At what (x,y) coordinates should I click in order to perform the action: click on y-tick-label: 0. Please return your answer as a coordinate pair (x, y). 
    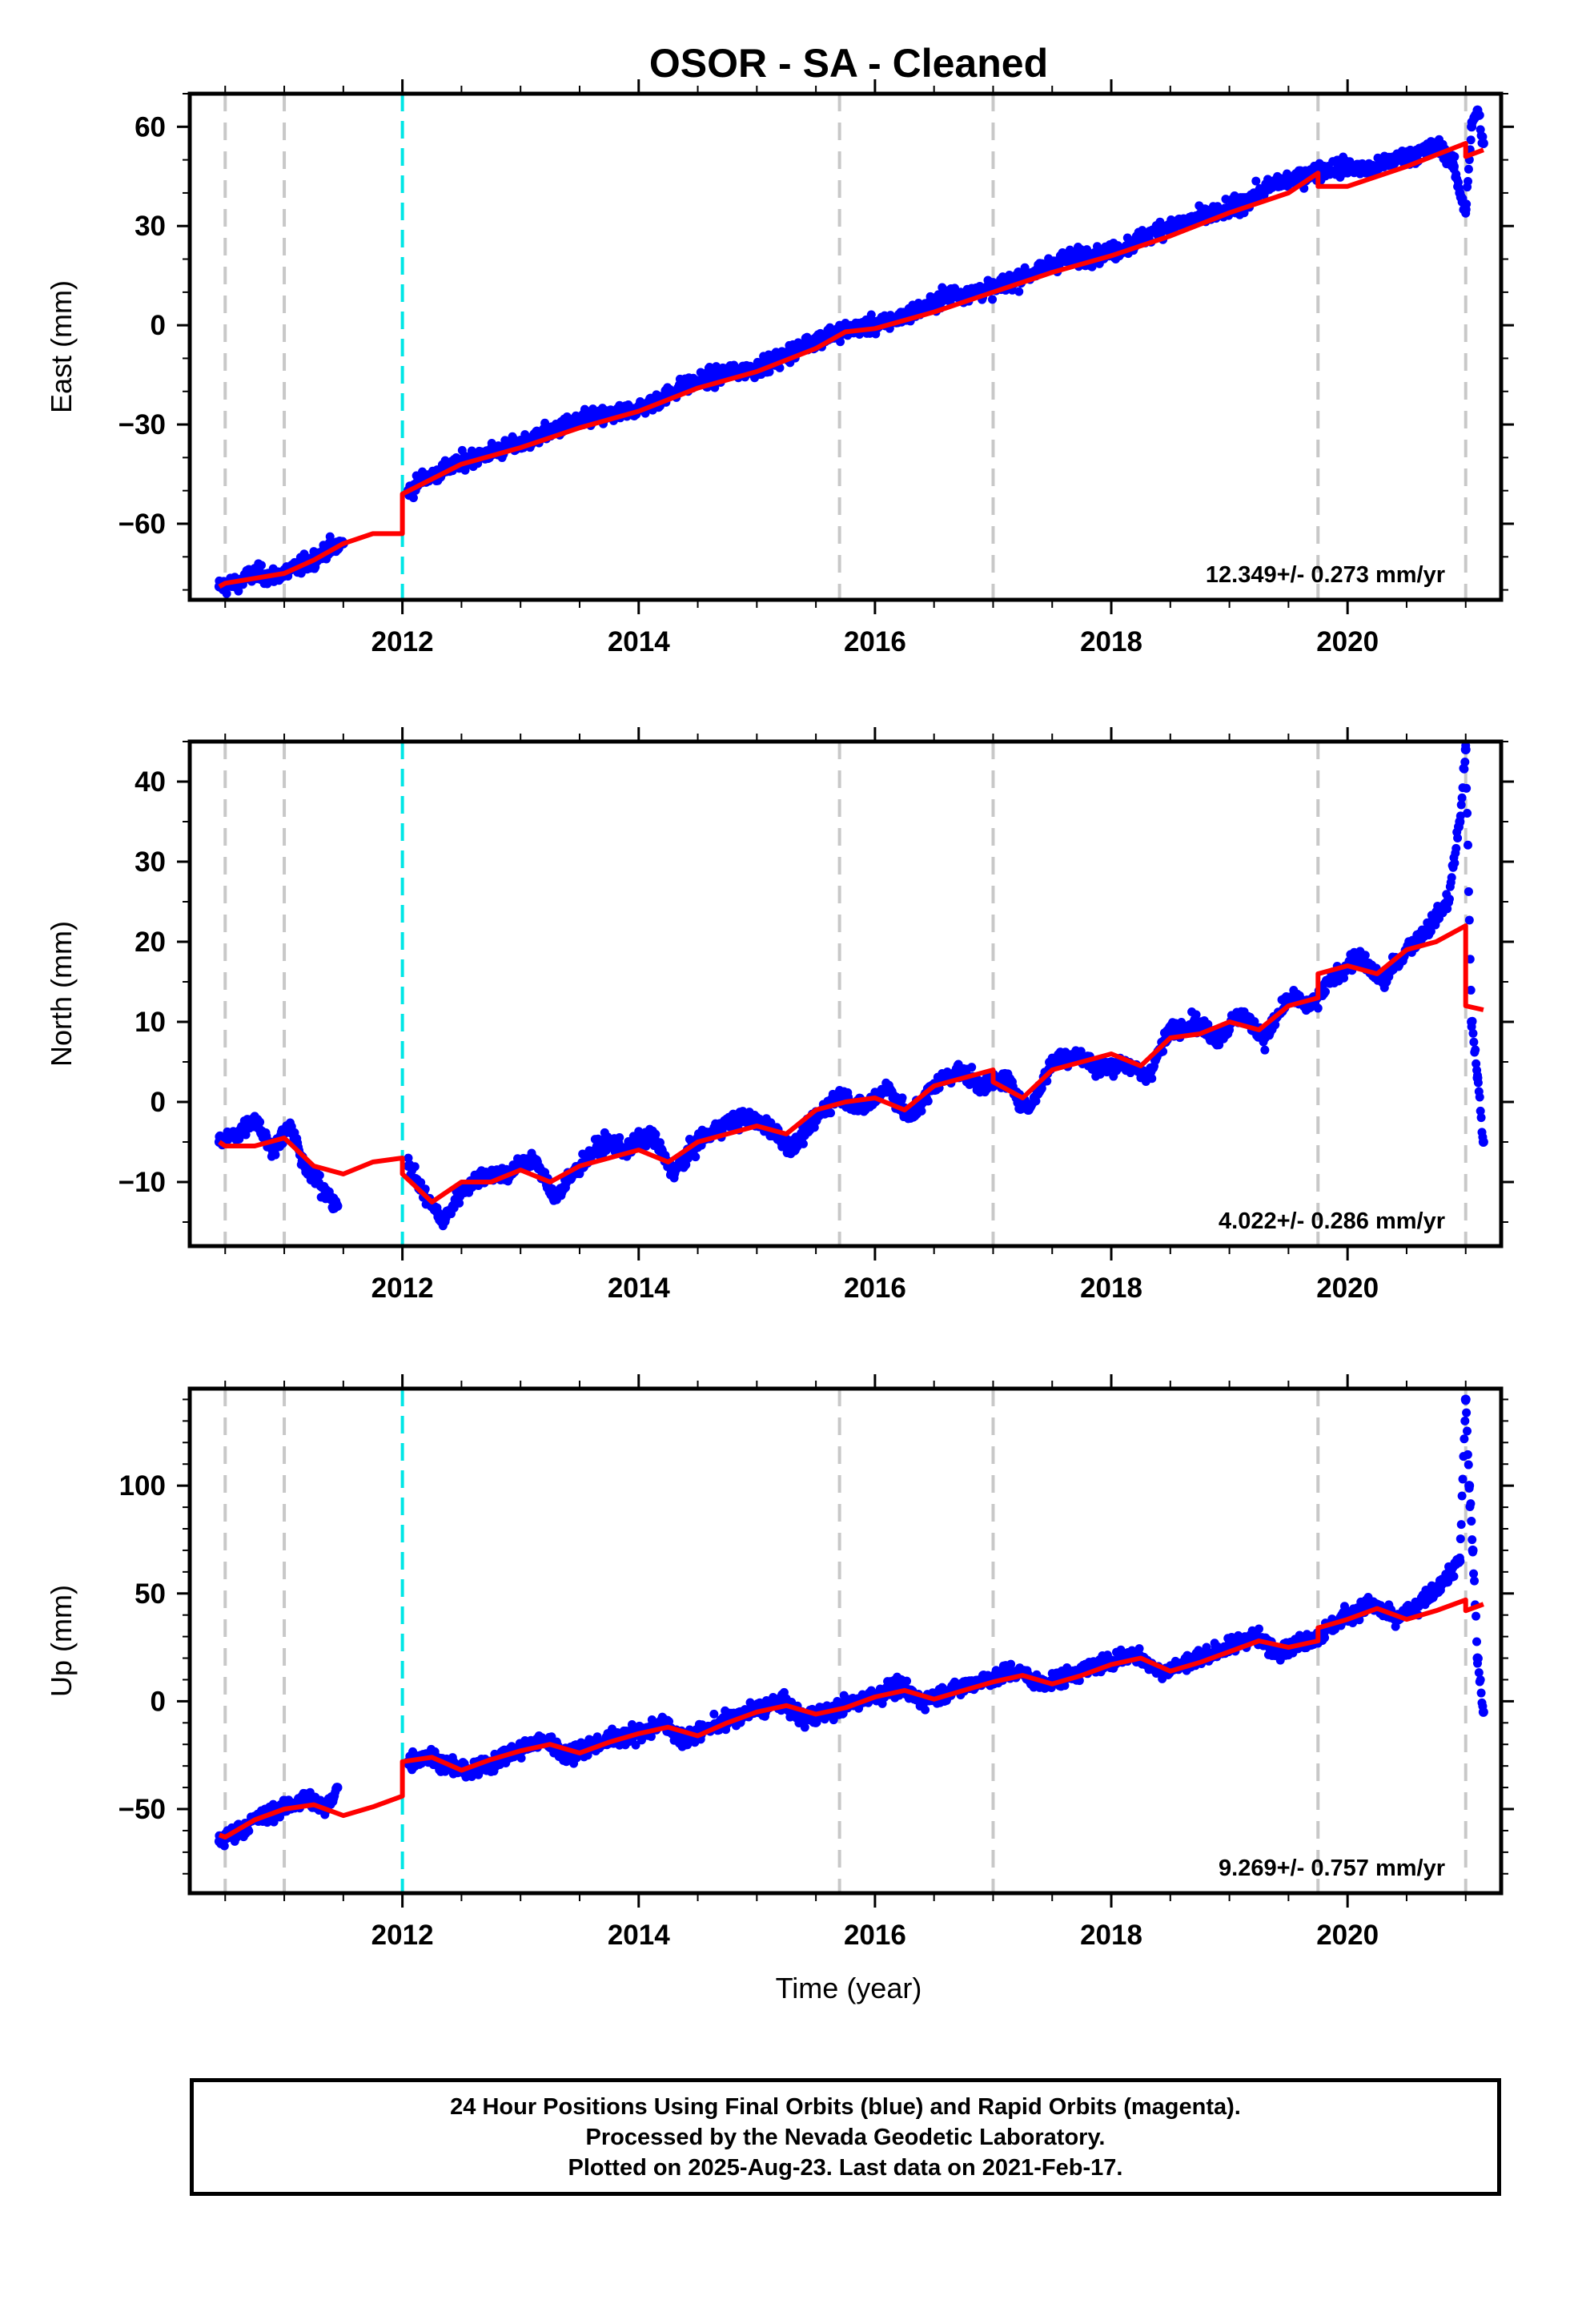
    Looking at the image, I should click on (158, 1102).